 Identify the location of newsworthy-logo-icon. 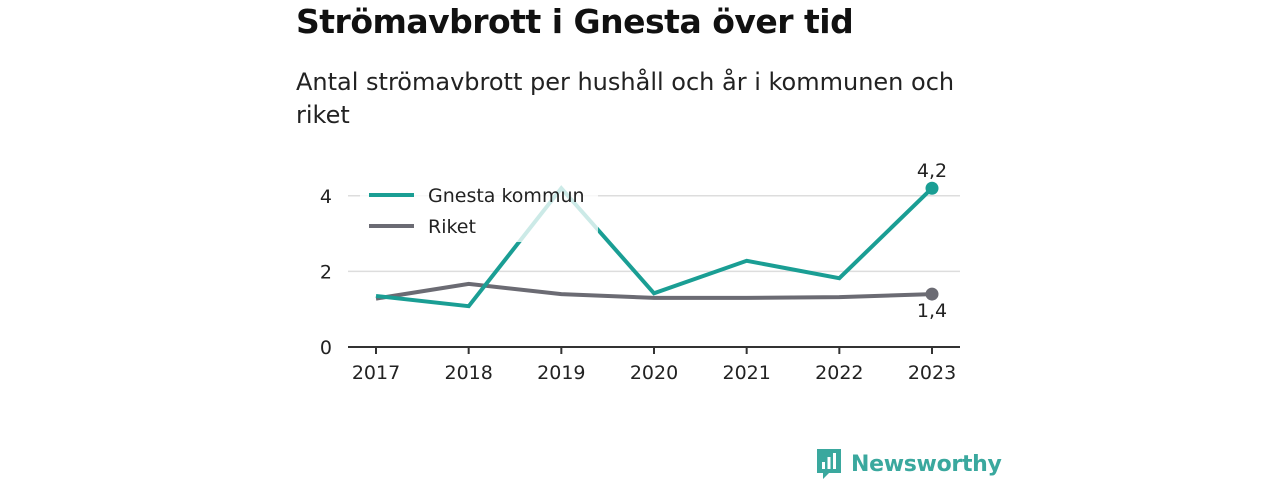
(829, 464).